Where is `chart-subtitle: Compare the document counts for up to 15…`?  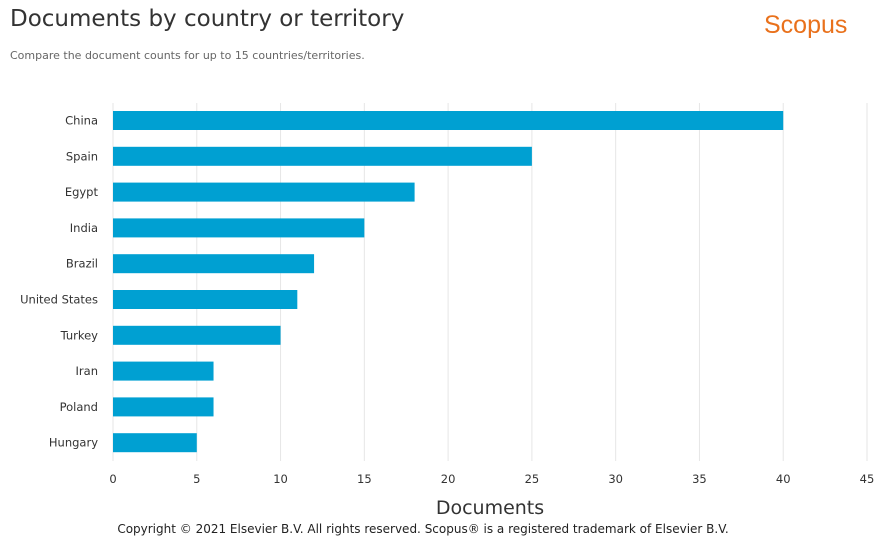 chart-subtitle: Compare the document counts for up to 15… is located at coordinates (187, 55).